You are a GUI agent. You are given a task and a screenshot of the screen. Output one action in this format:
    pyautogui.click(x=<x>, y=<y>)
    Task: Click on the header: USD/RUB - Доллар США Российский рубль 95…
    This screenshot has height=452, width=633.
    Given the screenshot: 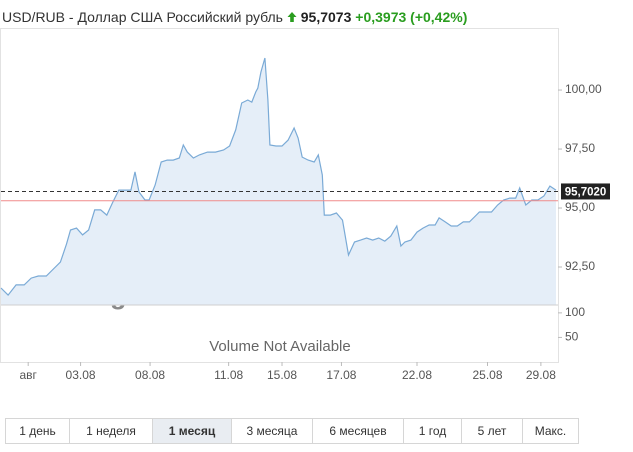 What is the action you would take?
    pyautogui.click(x=234, y=17)
    